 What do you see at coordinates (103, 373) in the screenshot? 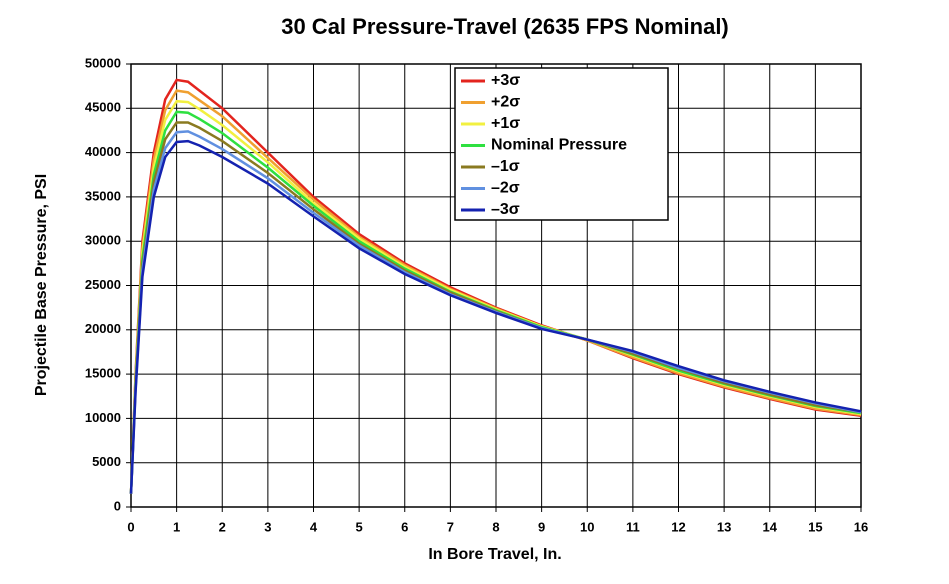
I see `y-tick-label: 15000` at bounding box center [103, 373].